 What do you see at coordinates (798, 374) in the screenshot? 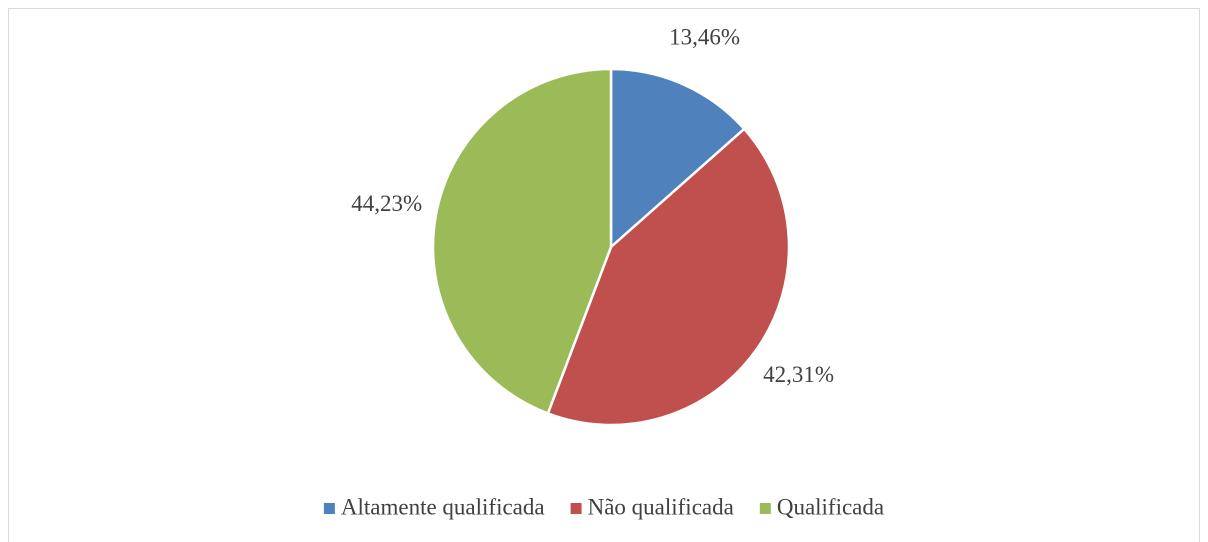
I see `data-label: 42,31%` at bounding box center [798, 374].